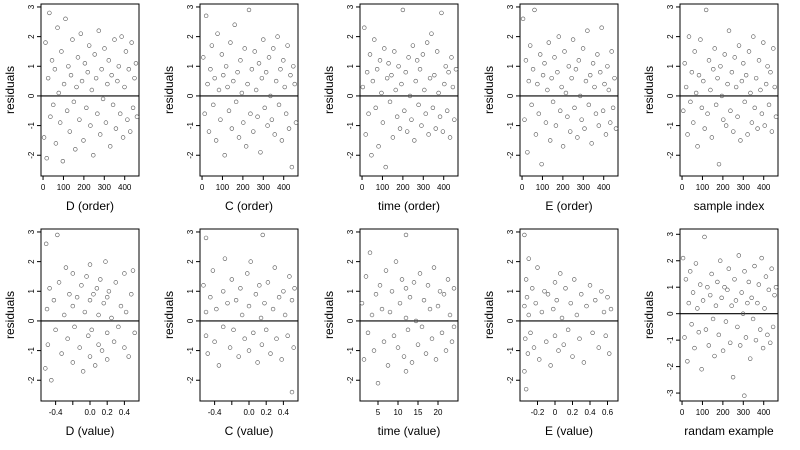  What do you see at coordinates (390, 333) in the screenshot?
I see `panel-time-value: time (value) residuals 5 10 15 20 -2 -1 0 1 2 3` at bounding box center [390, 333].